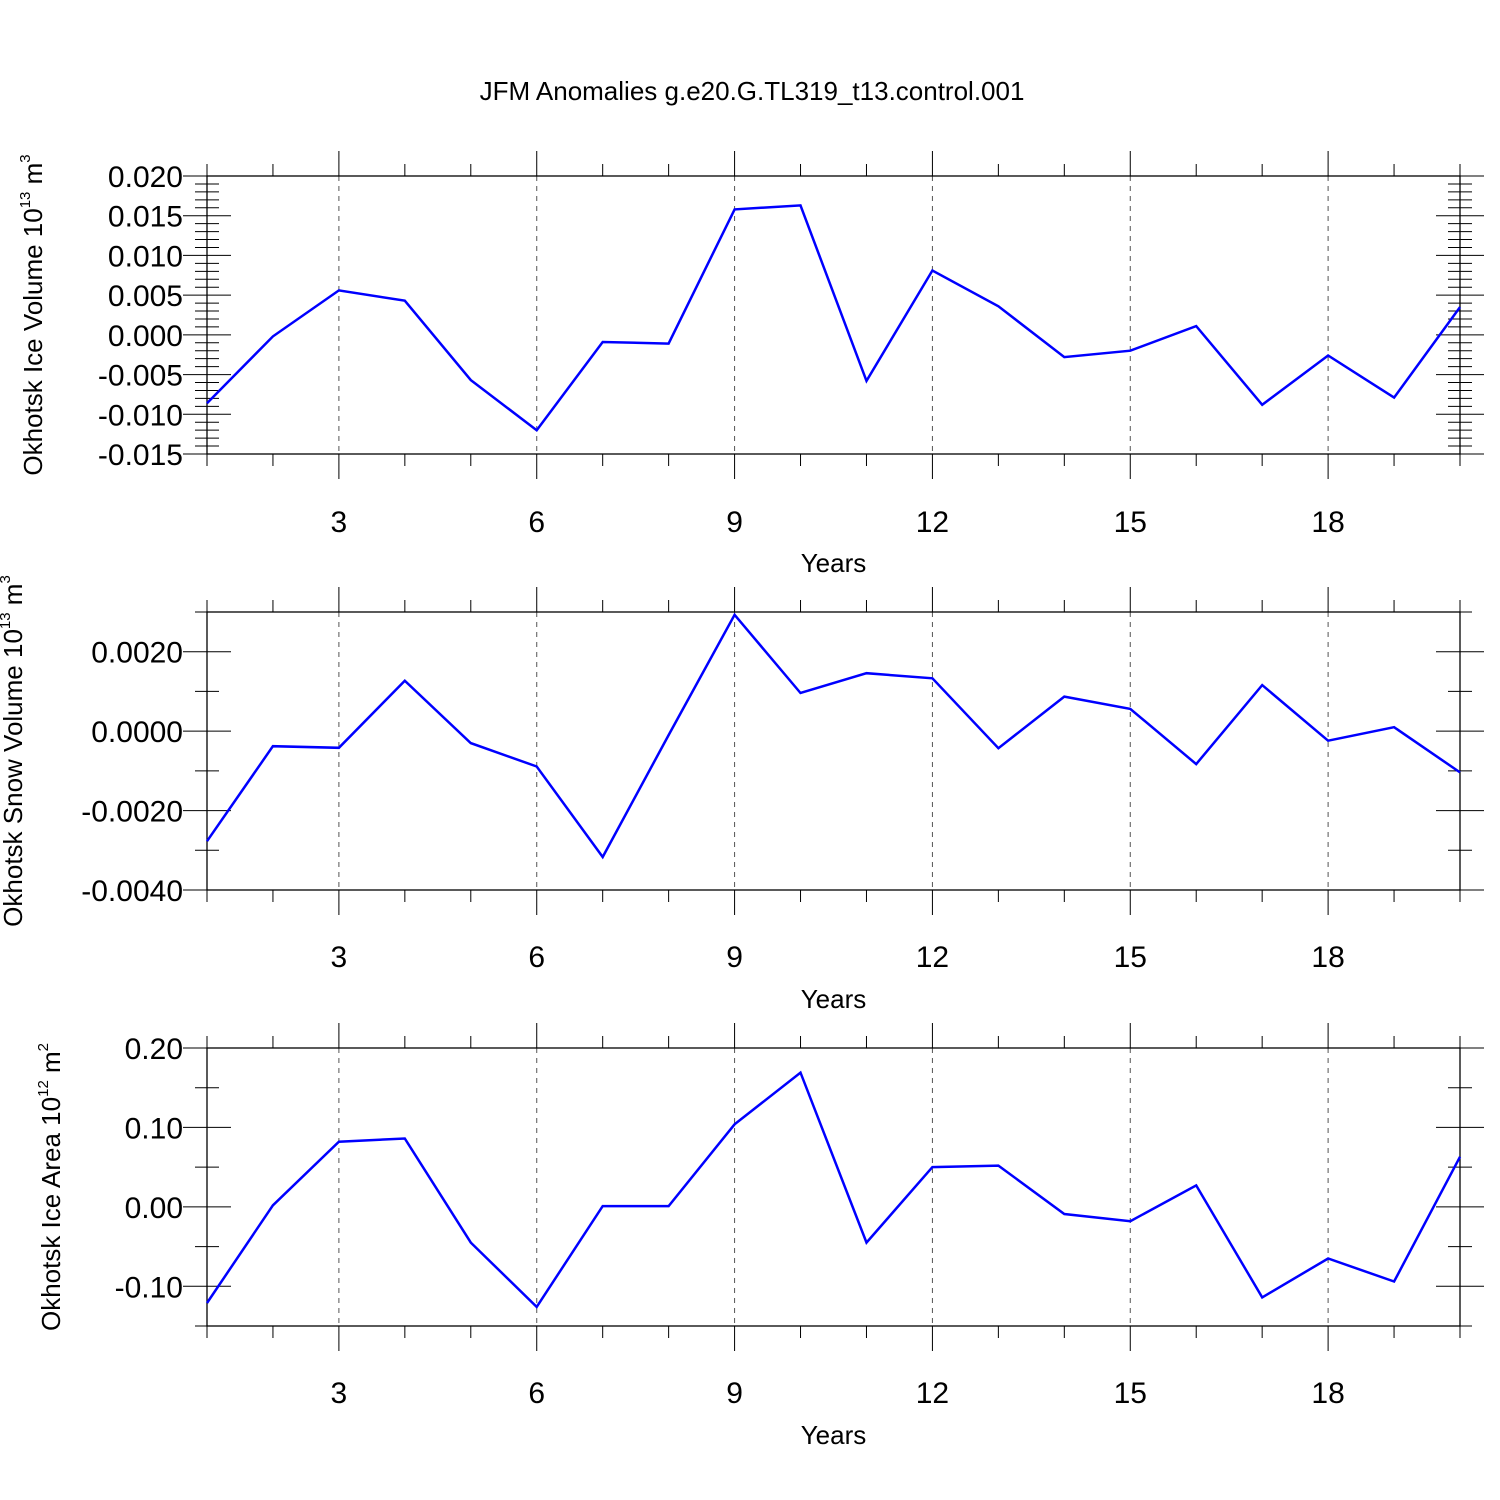  I want to click on y-tick-label: -0.0040, so click(132, 891).